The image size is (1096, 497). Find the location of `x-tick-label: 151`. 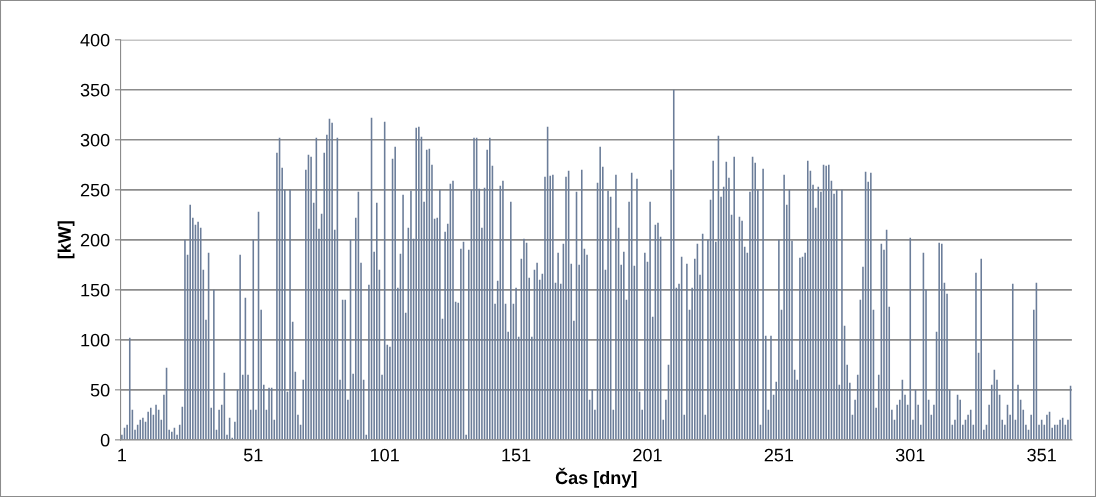

x-tick-label: 151 is located at coordinates (516, 455).